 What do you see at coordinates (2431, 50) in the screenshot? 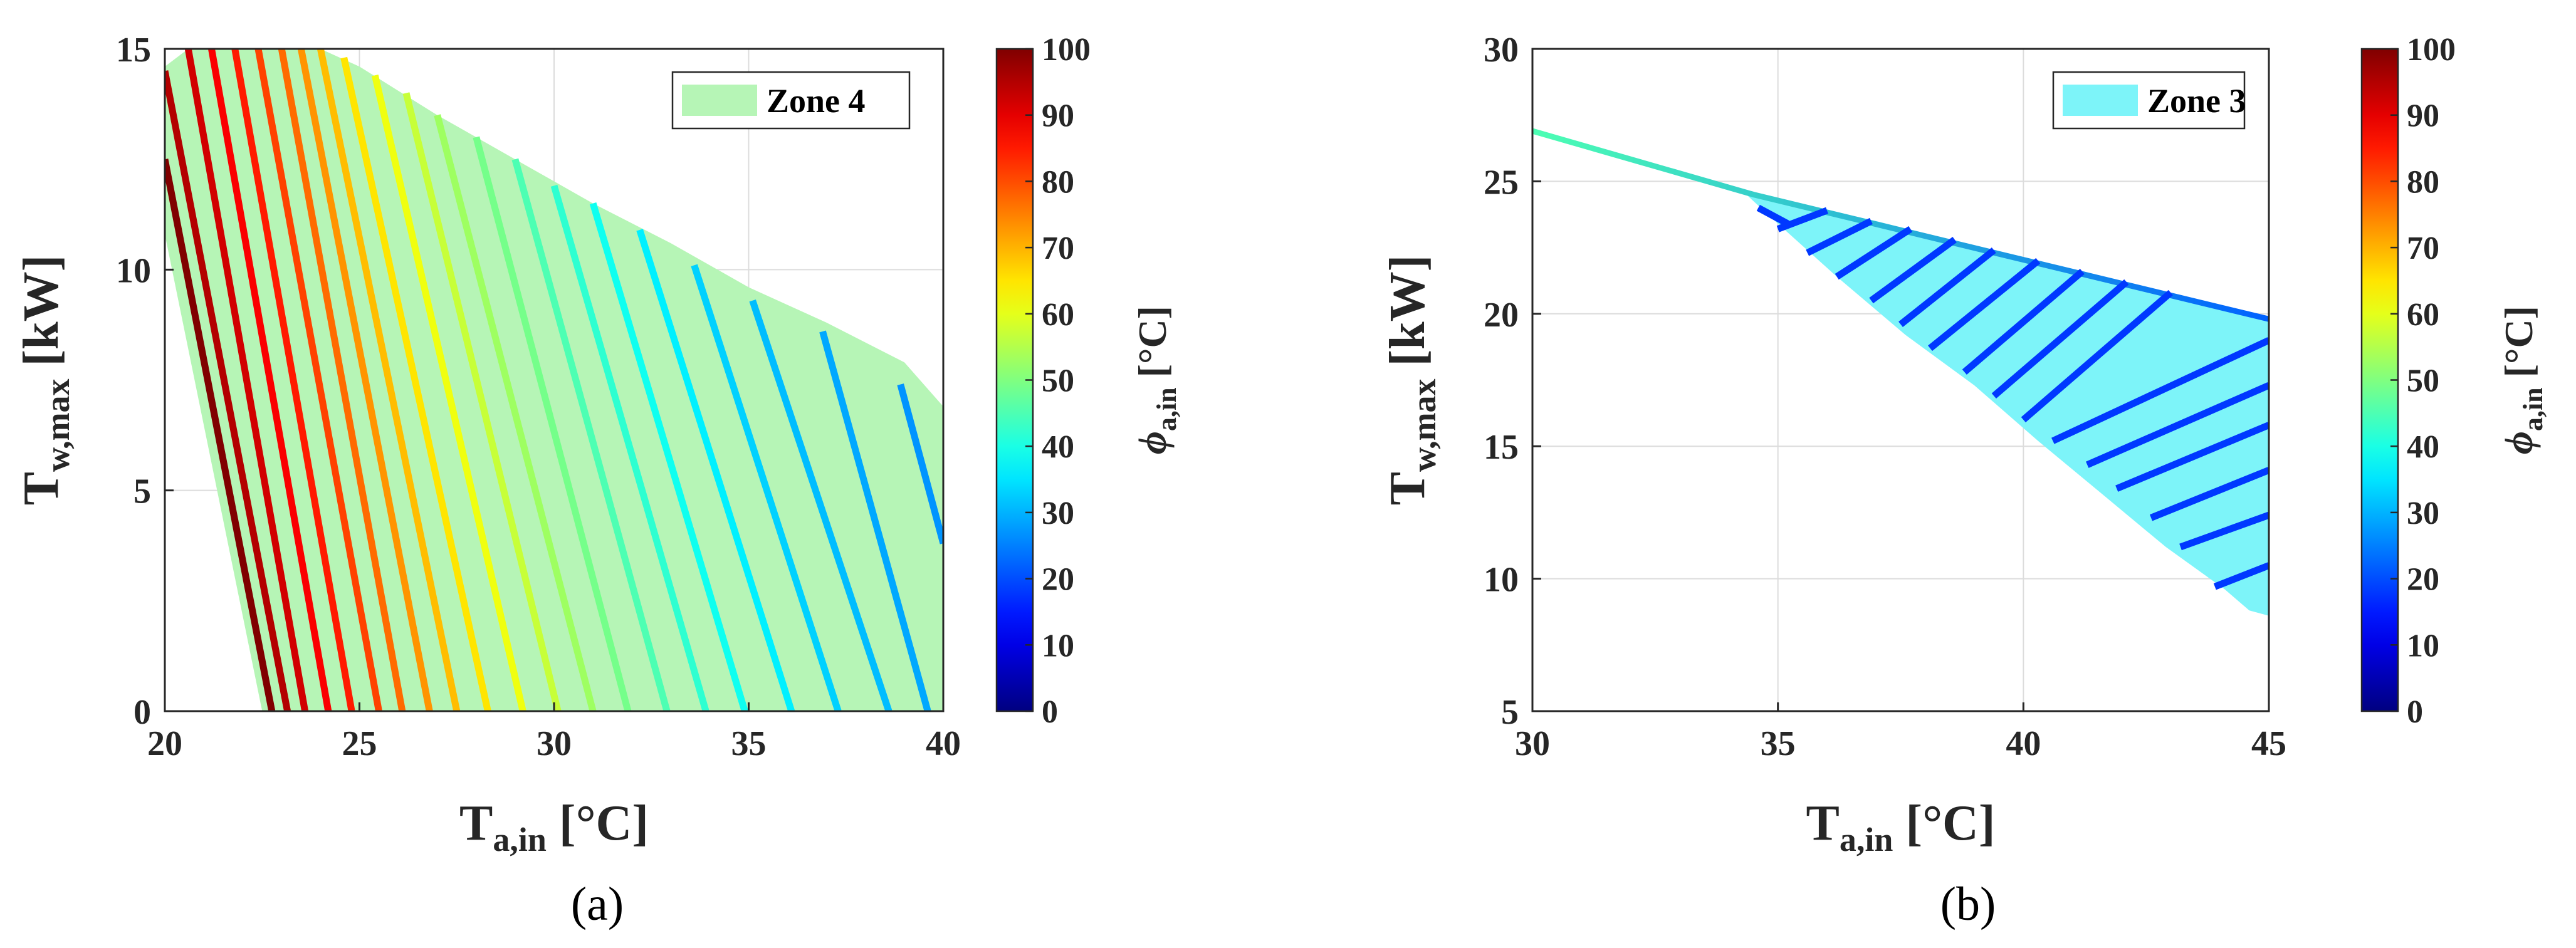
I see `colorbar-tick-label: 100` at bounding box center [2431, 50].